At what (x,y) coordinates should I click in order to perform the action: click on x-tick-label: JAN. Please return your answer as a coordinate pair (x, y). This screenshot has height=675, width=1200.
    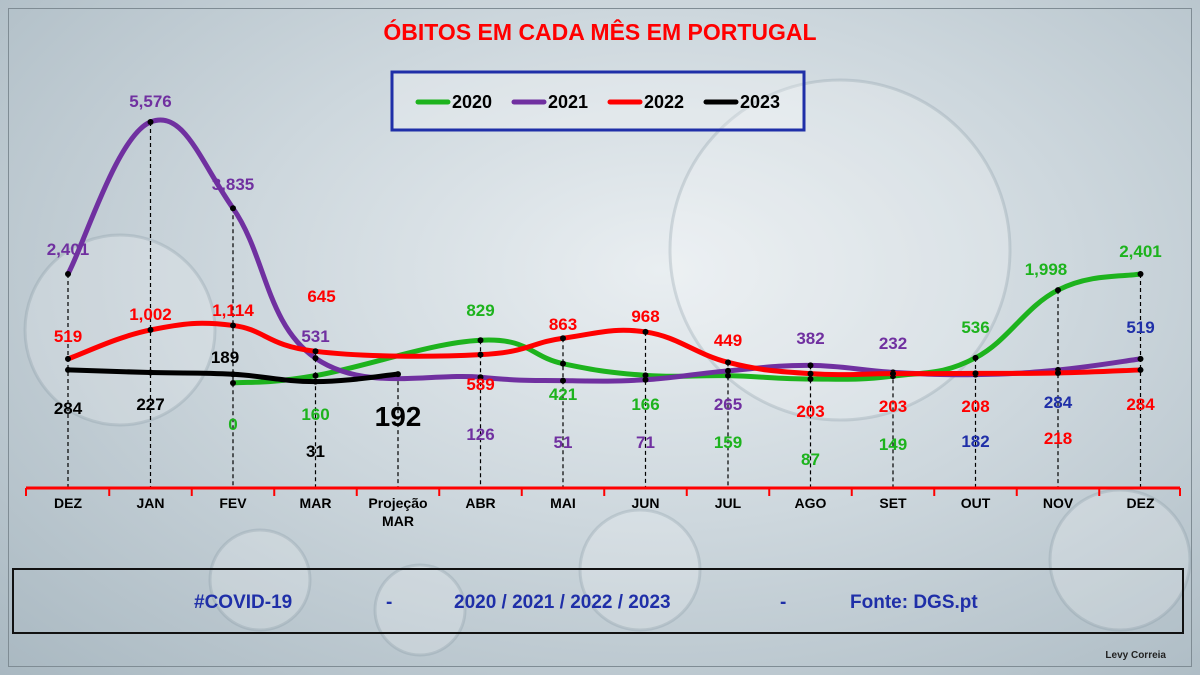
    Looking at the image, I should click on (150, 503).